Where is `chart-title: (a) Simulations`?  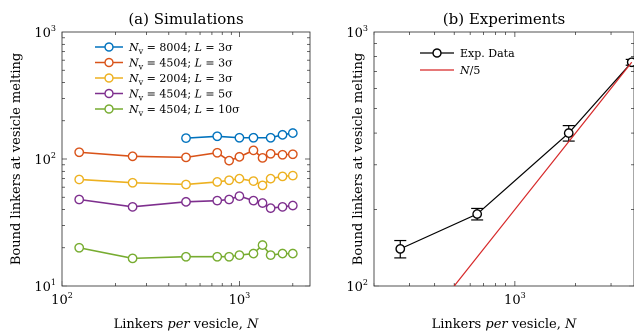
chart-title: (a) Simulations is located at coordinates (185, 19).